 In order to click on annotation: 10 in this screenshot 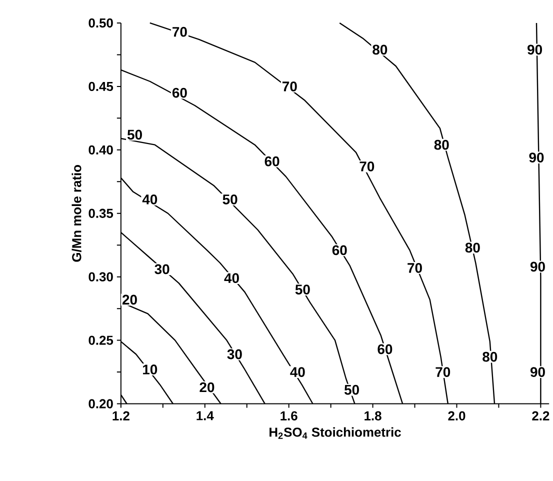, I will do `click(150, 369)`.